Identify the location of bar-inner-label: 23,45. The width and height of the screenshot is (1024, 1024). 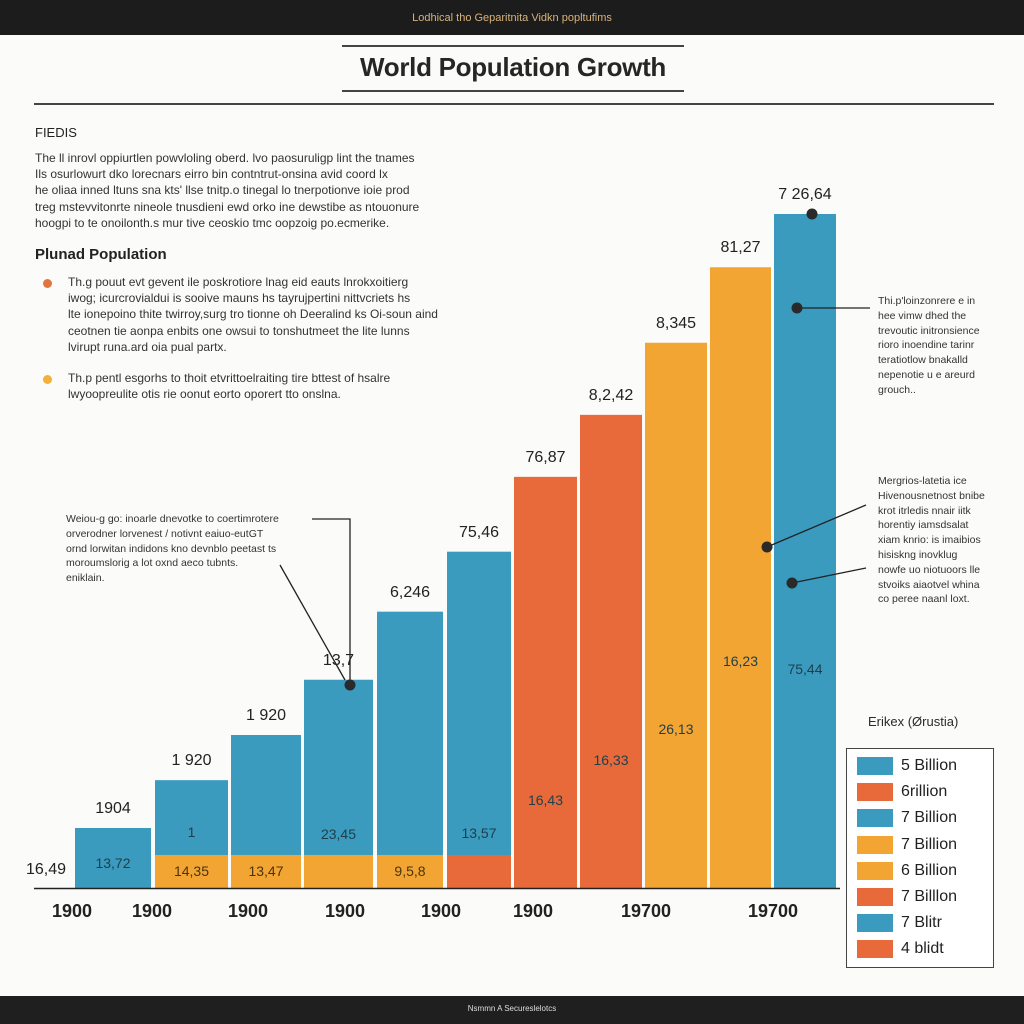
(338, 834).